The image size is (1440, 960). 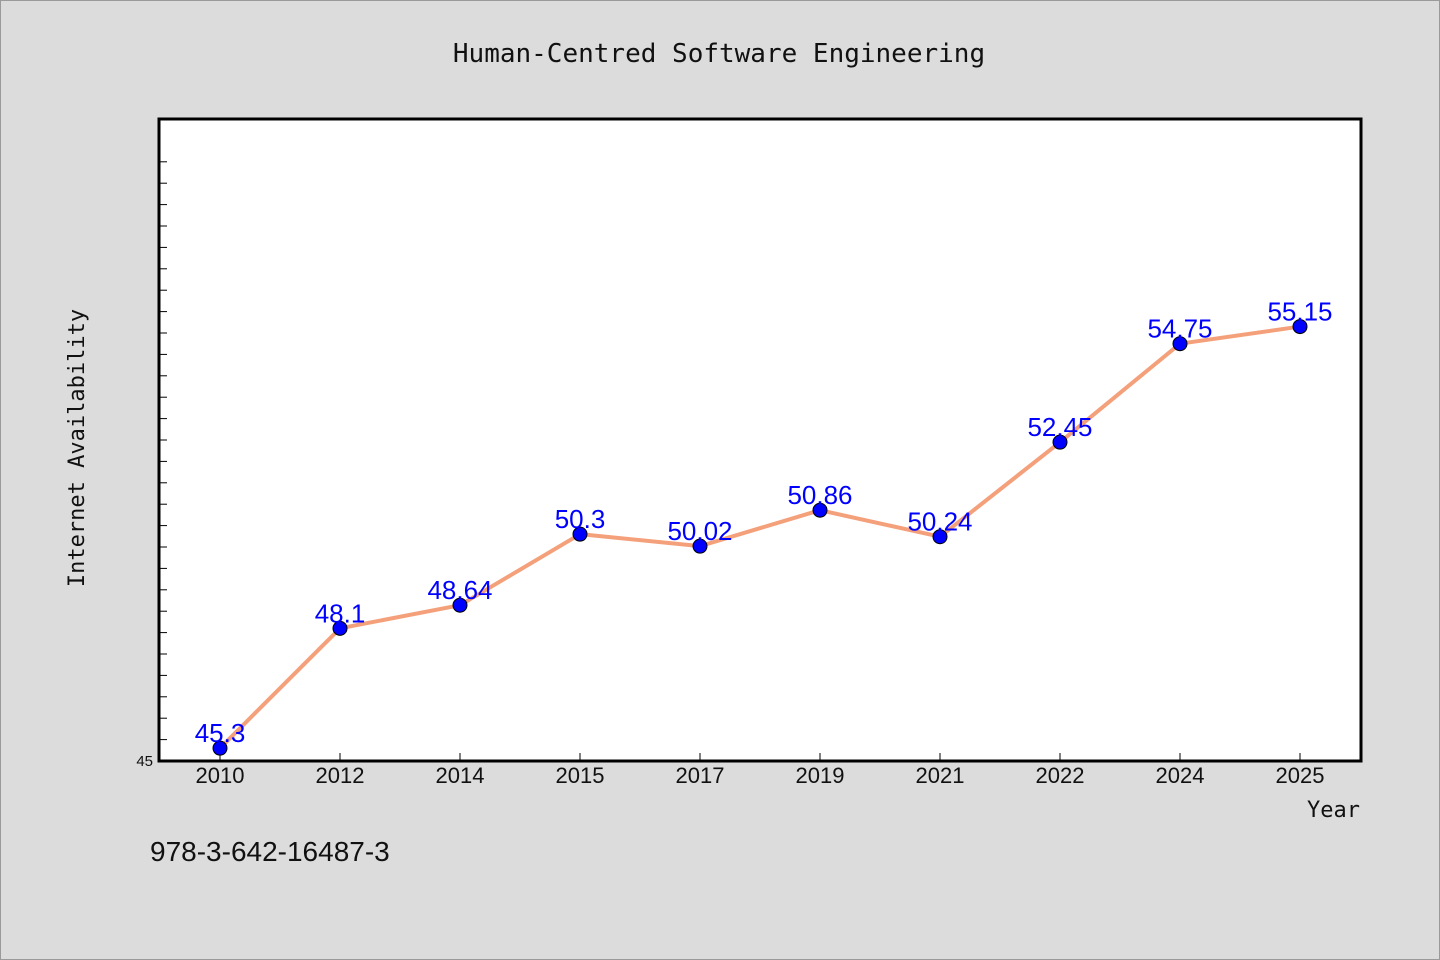 I want to click on isbn-text: 978-3-642-16487-3, so click(x=270, y=851).